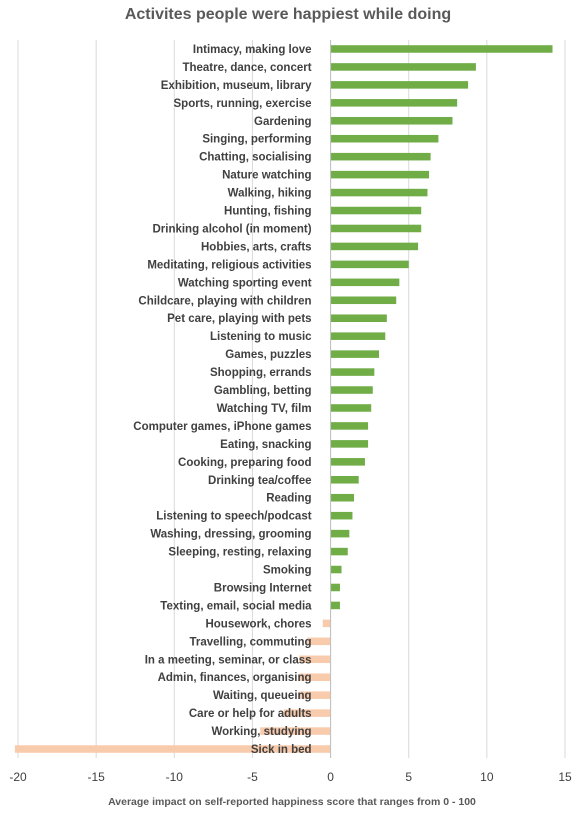 Image resolution: width=576 pixels, height=815 pixels. I want to click on category-label: Pet care, playing with pets, so click(239, 319).